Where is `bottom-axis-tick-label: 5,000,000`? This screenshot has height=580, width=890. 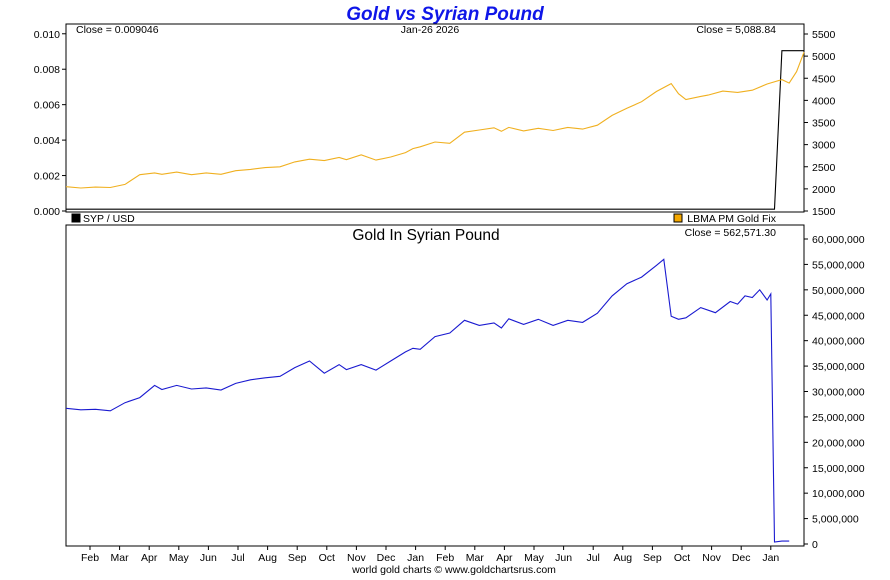 bottom-axis-tick-label: 5,000,000 is located at coordinates (835, 520).